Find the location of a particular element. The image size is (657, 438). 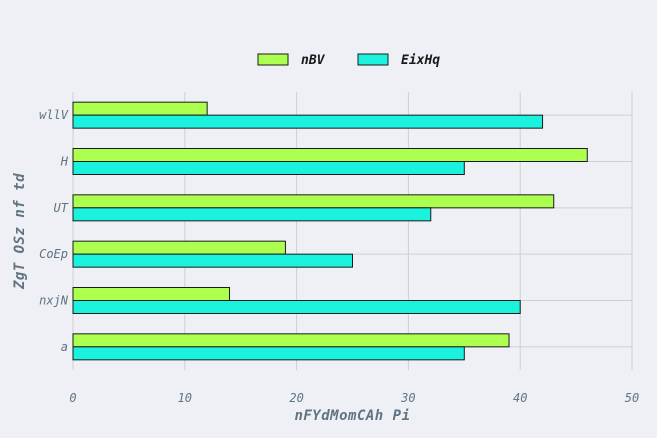

legend: nBV EixHq is located at coordinates (348, 60).